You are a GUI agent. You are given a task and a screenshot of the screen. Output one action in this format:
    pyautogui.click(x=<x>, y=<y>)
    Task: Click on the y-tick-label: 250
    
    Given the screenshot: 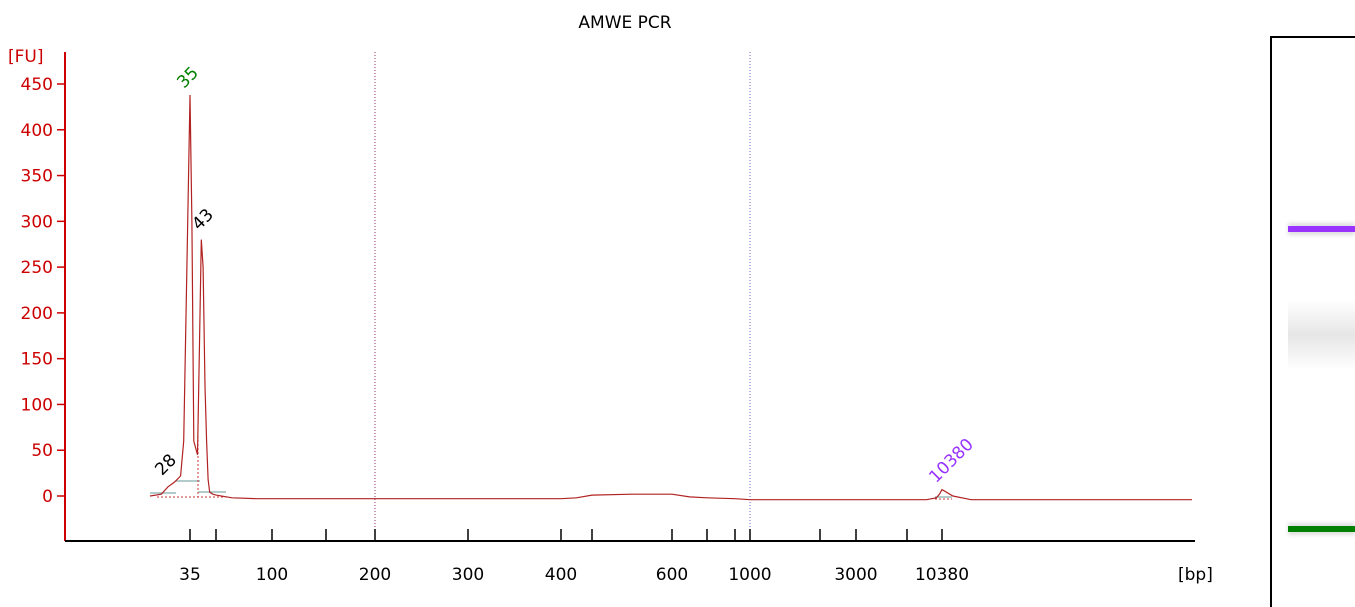 What is the action you would take?
    pyautogui.click(x=37, y=268)
    